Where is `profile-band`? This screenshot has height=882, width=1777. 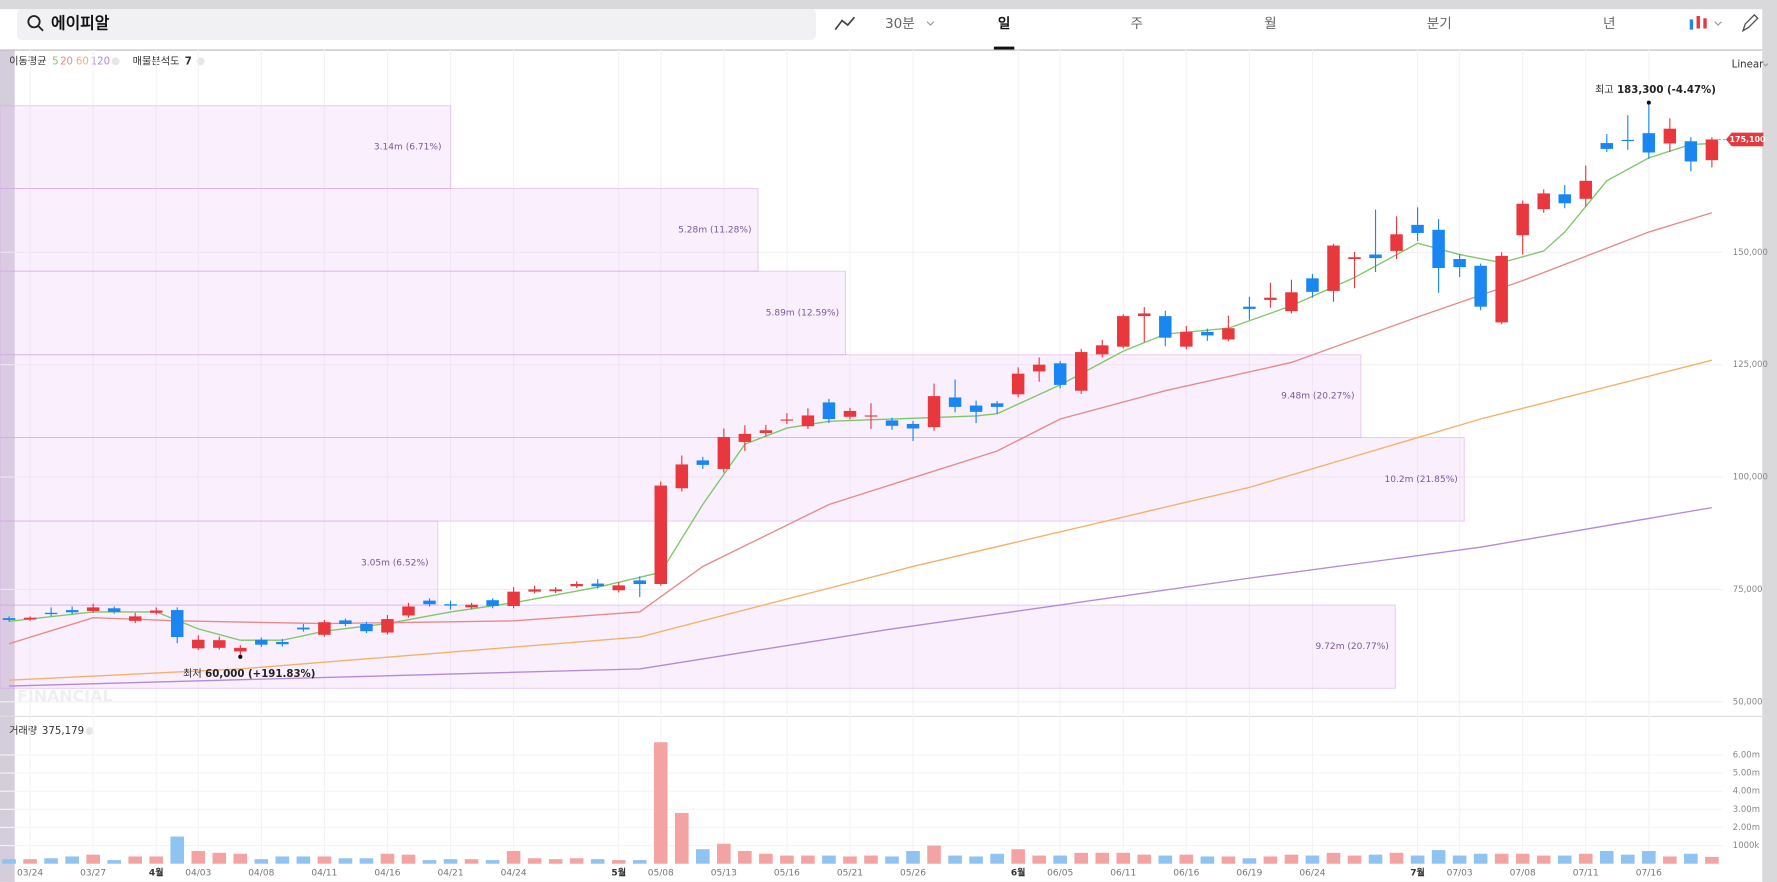 profile-band is located at coordinates (379, 230).